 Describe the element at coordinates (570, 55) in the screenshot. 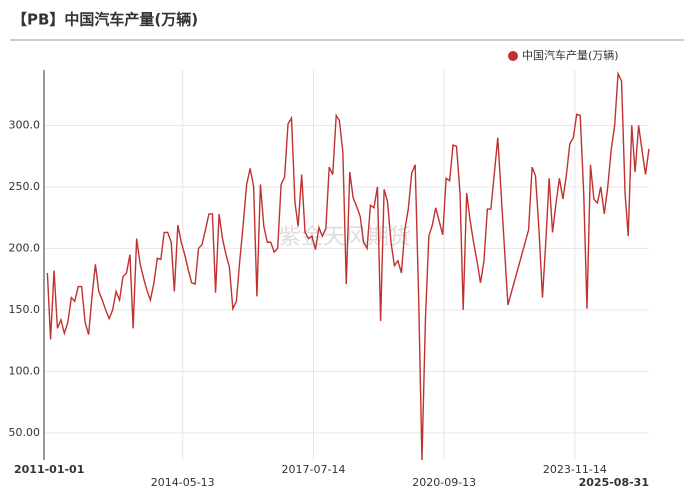

I see `legend-label: 中国汽车产量(万辆)` at that location.